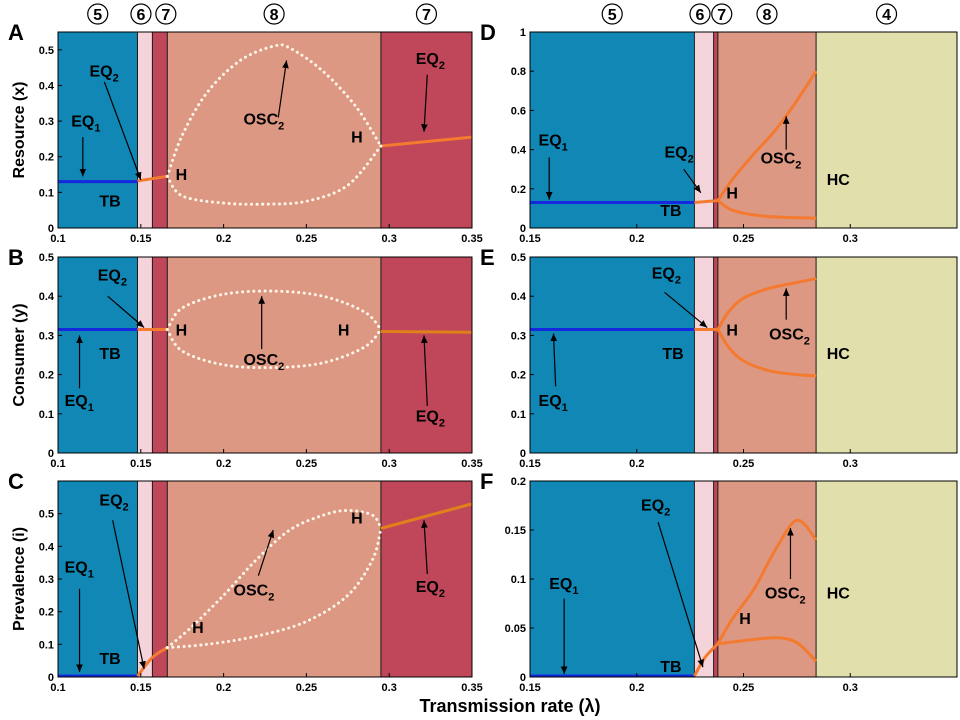 Image resolution: width=960 pixels, height=720 pixels. What do you see at coordinates (265, 130) in the screenshot?
I see `plot-frame` at bounding box center [265, 130].